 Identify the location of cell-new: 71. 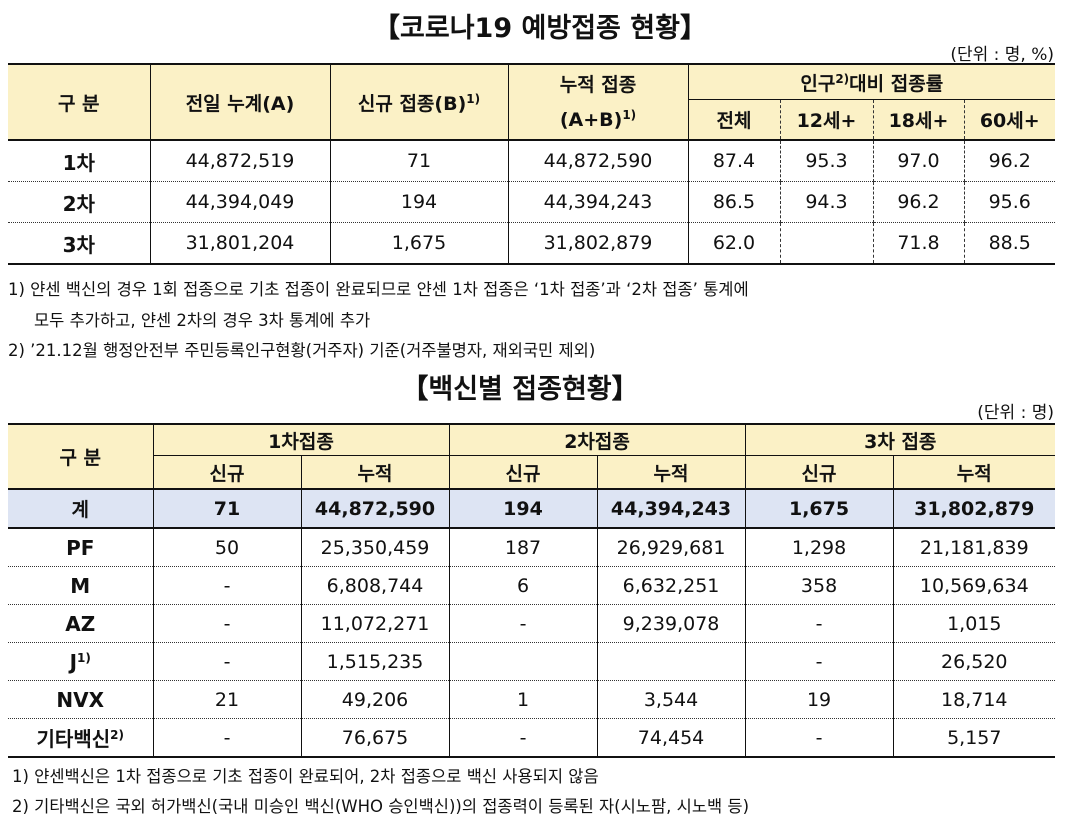
(418, 161).